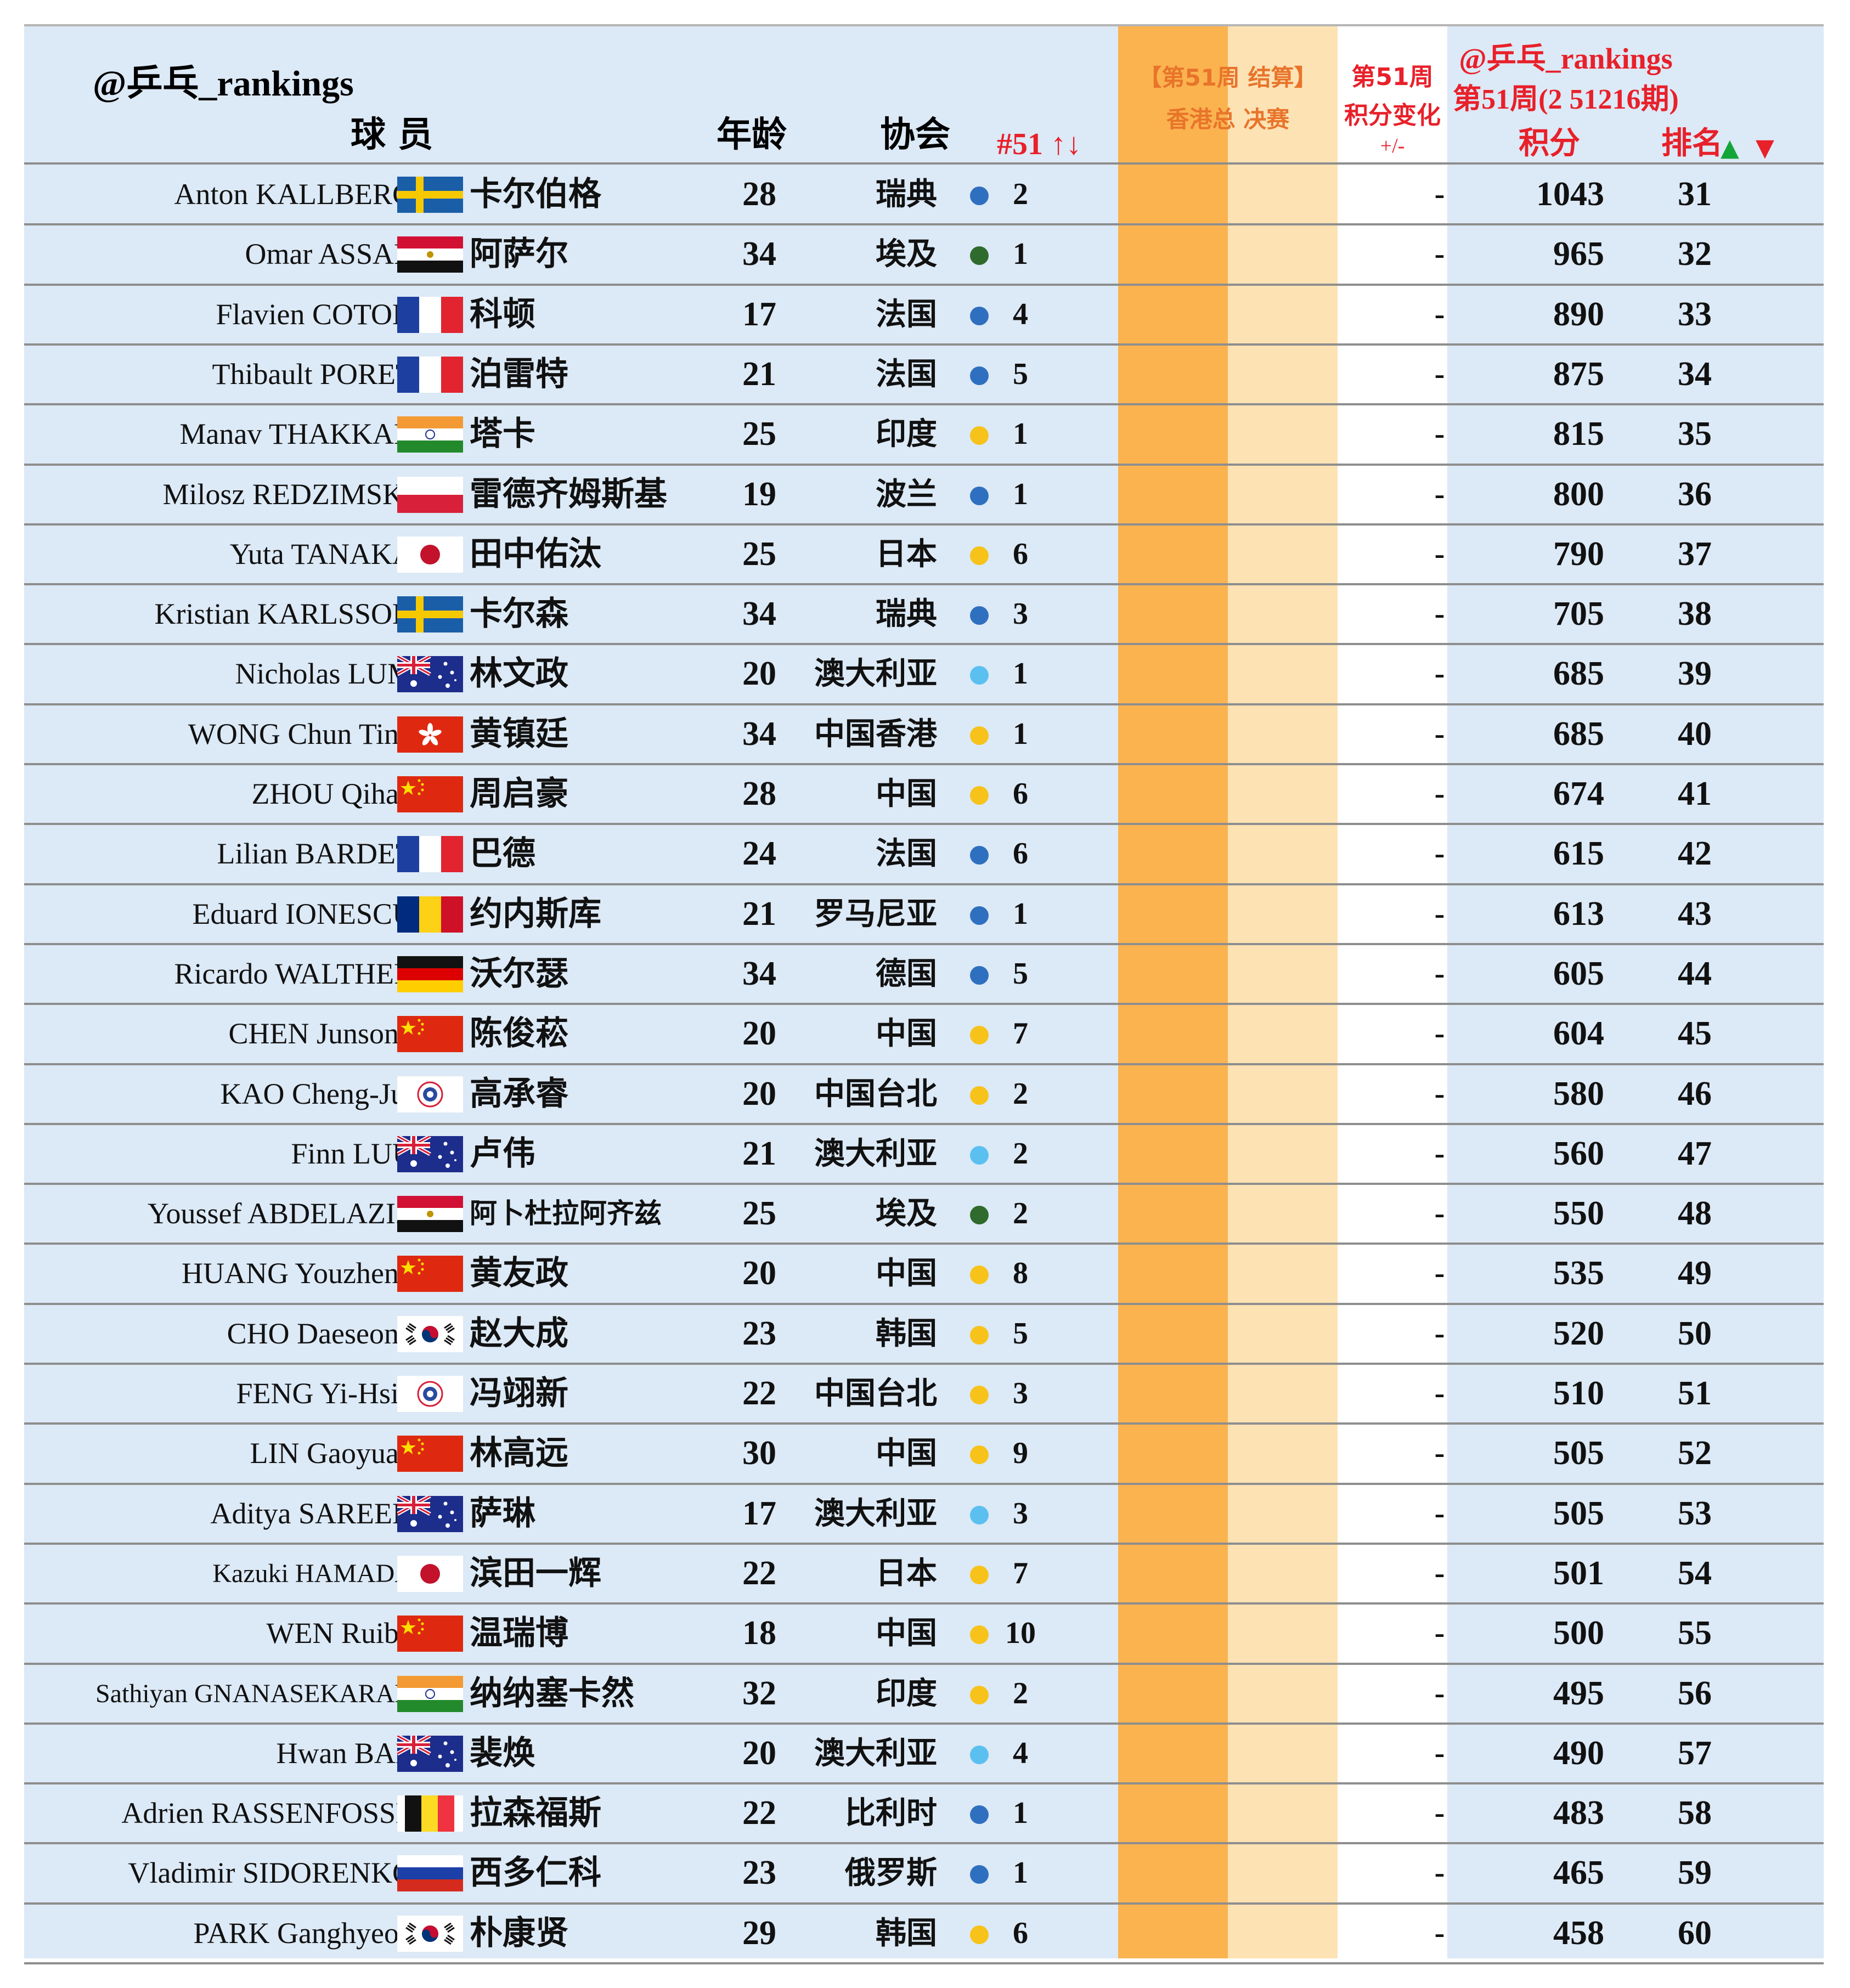 This screenshot has height=1988, width=1850. Describe the element at coordinates (759, 1153) in the screenshot. I see `player-age: 21` at that location.